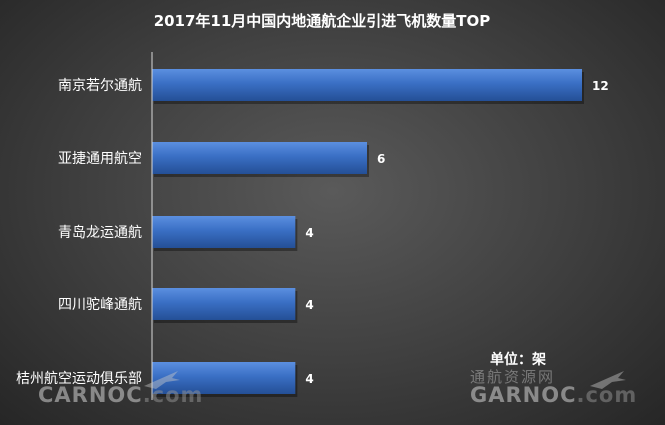  I want to click on data-label: 12, so click(600, 86).